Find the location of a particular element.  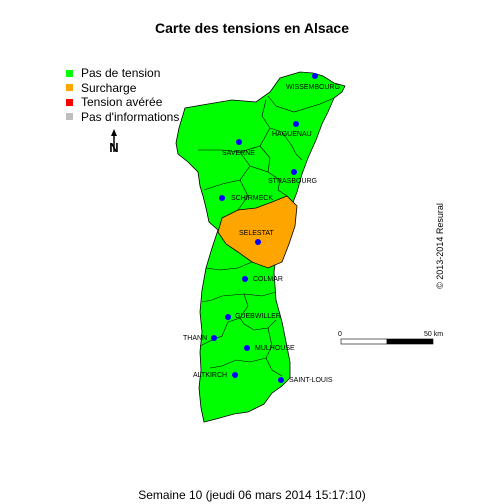

city-dot-saverne is located at coordinates (239, 142).